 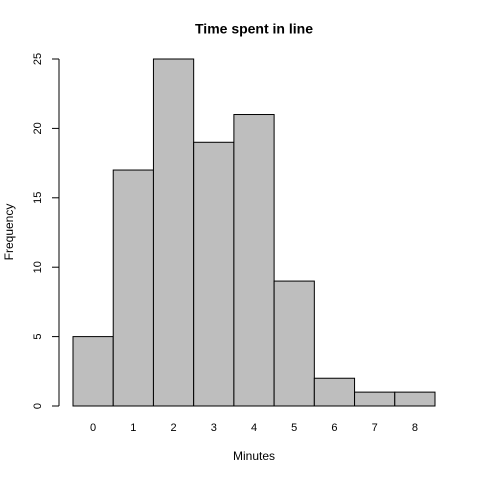 What do you see at coordinates (294, 428) in the screenshot?
I see `x-tick-label: 5` at bounding box center [294, 428].